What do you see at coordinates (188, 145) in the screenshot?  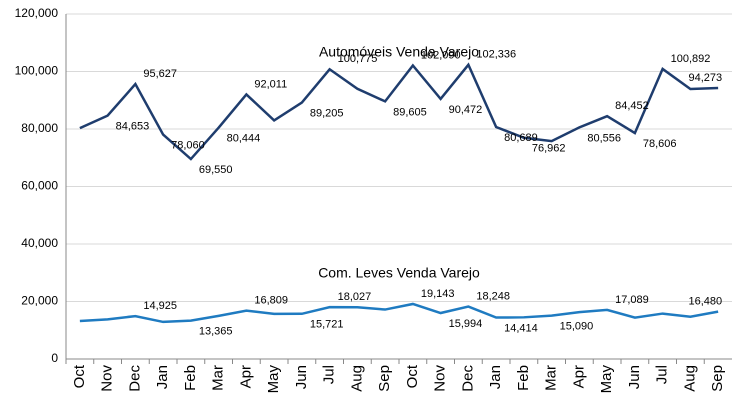 I see `data-label: 78,060` at bounding box center [188, 145].